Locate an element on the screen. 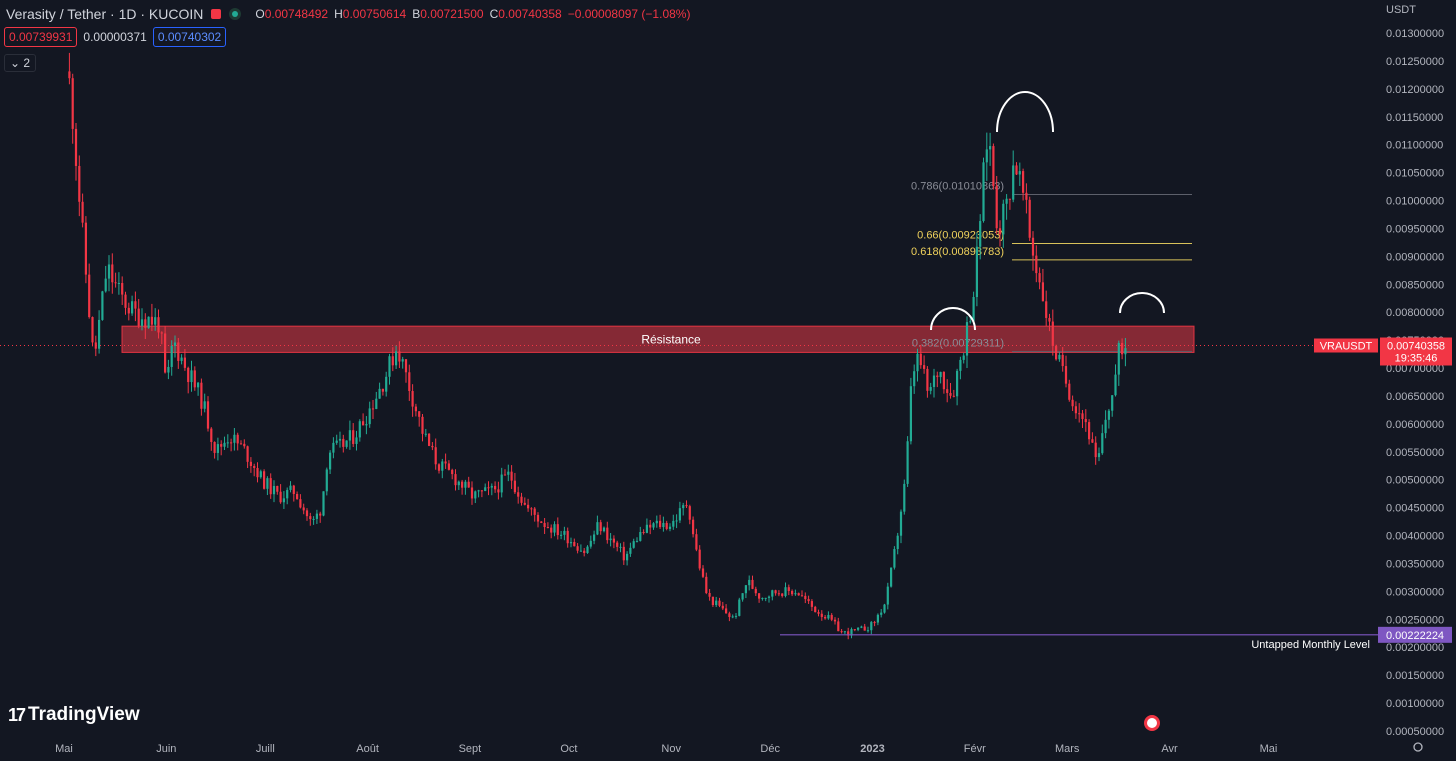 This screenshot has width=1456, height=761. price-tick-label: 0.00700000 is located at coordinates (1415, 369).